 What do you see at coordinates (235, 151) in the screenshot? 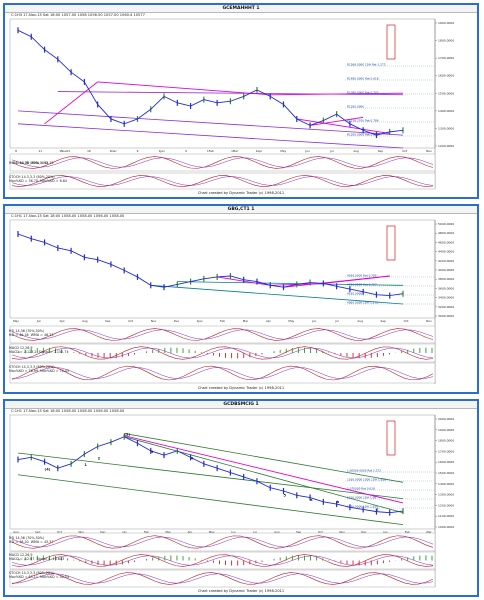
I see `time-tick-label: 1Mar` at bounding box center [235, 151].